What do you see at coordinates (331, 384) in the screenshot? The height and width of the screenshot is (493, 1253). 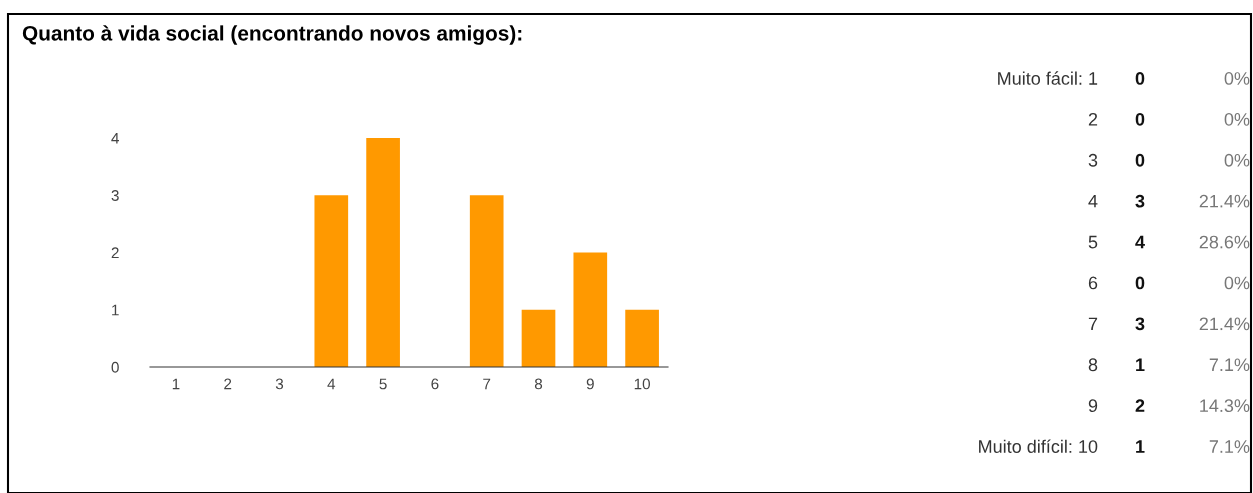 I see `x-tick-label: 4` at bounding box center [331, 384].